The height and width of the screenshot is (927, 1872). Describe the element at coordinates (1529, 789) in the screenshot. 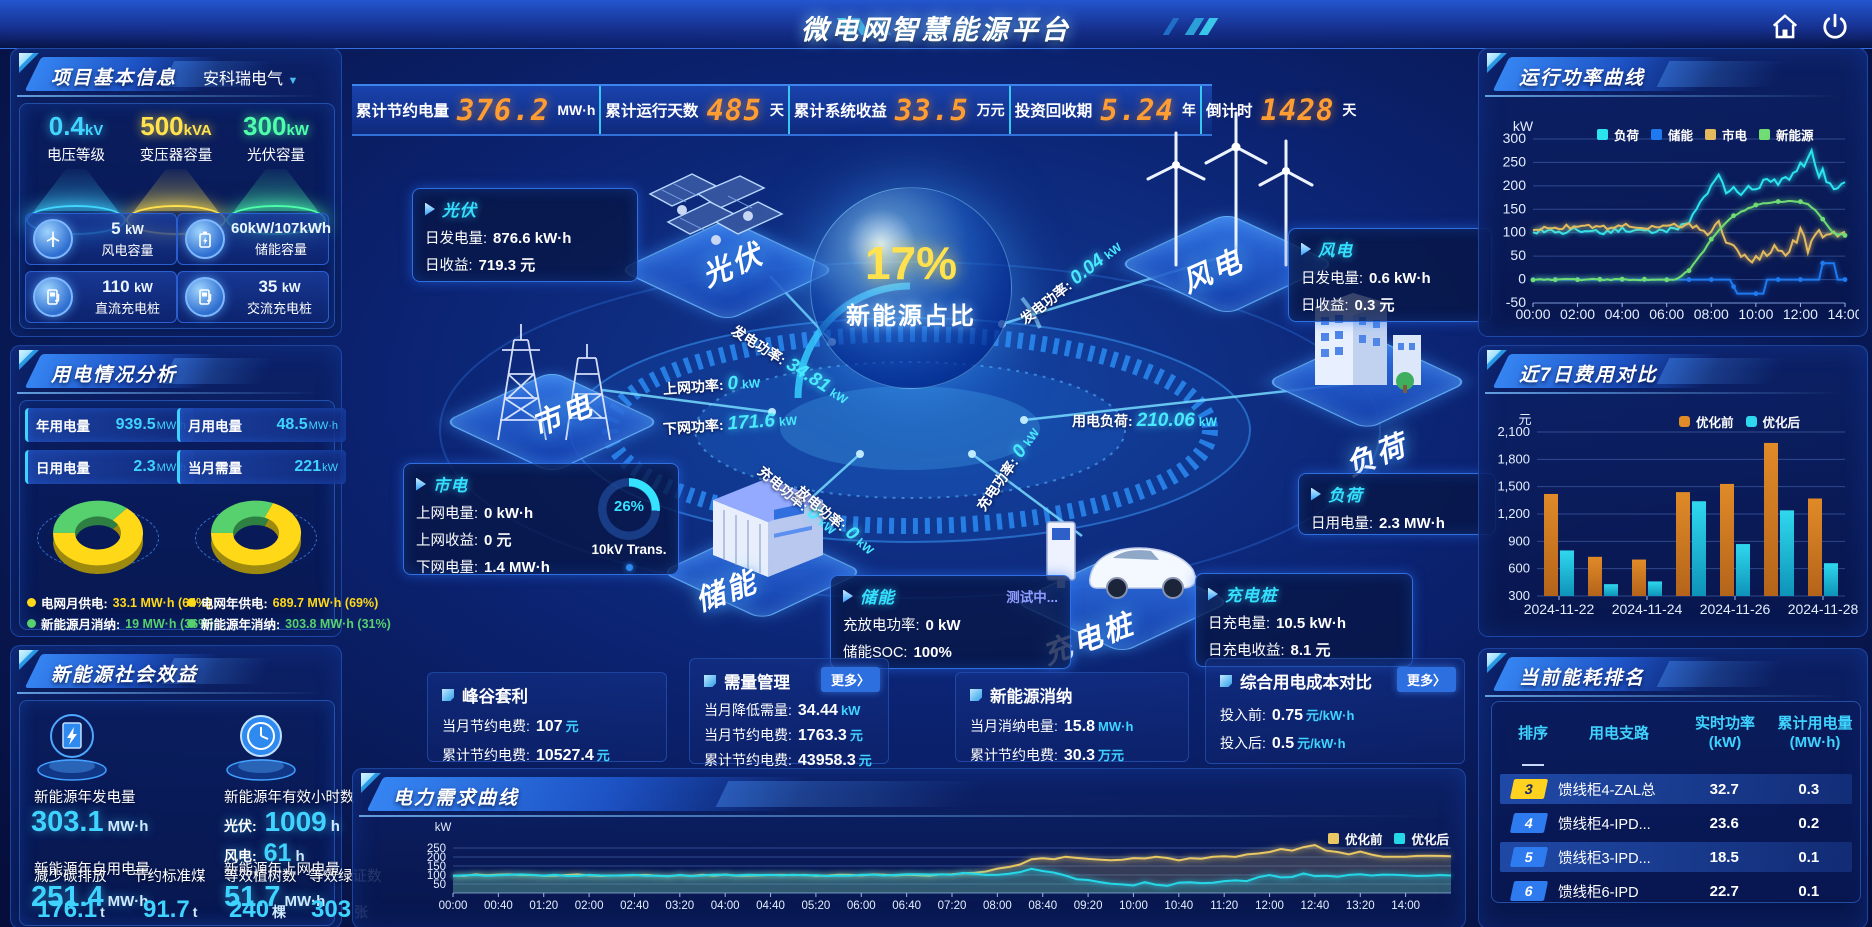

I see `rank-badge: 3` at that location.